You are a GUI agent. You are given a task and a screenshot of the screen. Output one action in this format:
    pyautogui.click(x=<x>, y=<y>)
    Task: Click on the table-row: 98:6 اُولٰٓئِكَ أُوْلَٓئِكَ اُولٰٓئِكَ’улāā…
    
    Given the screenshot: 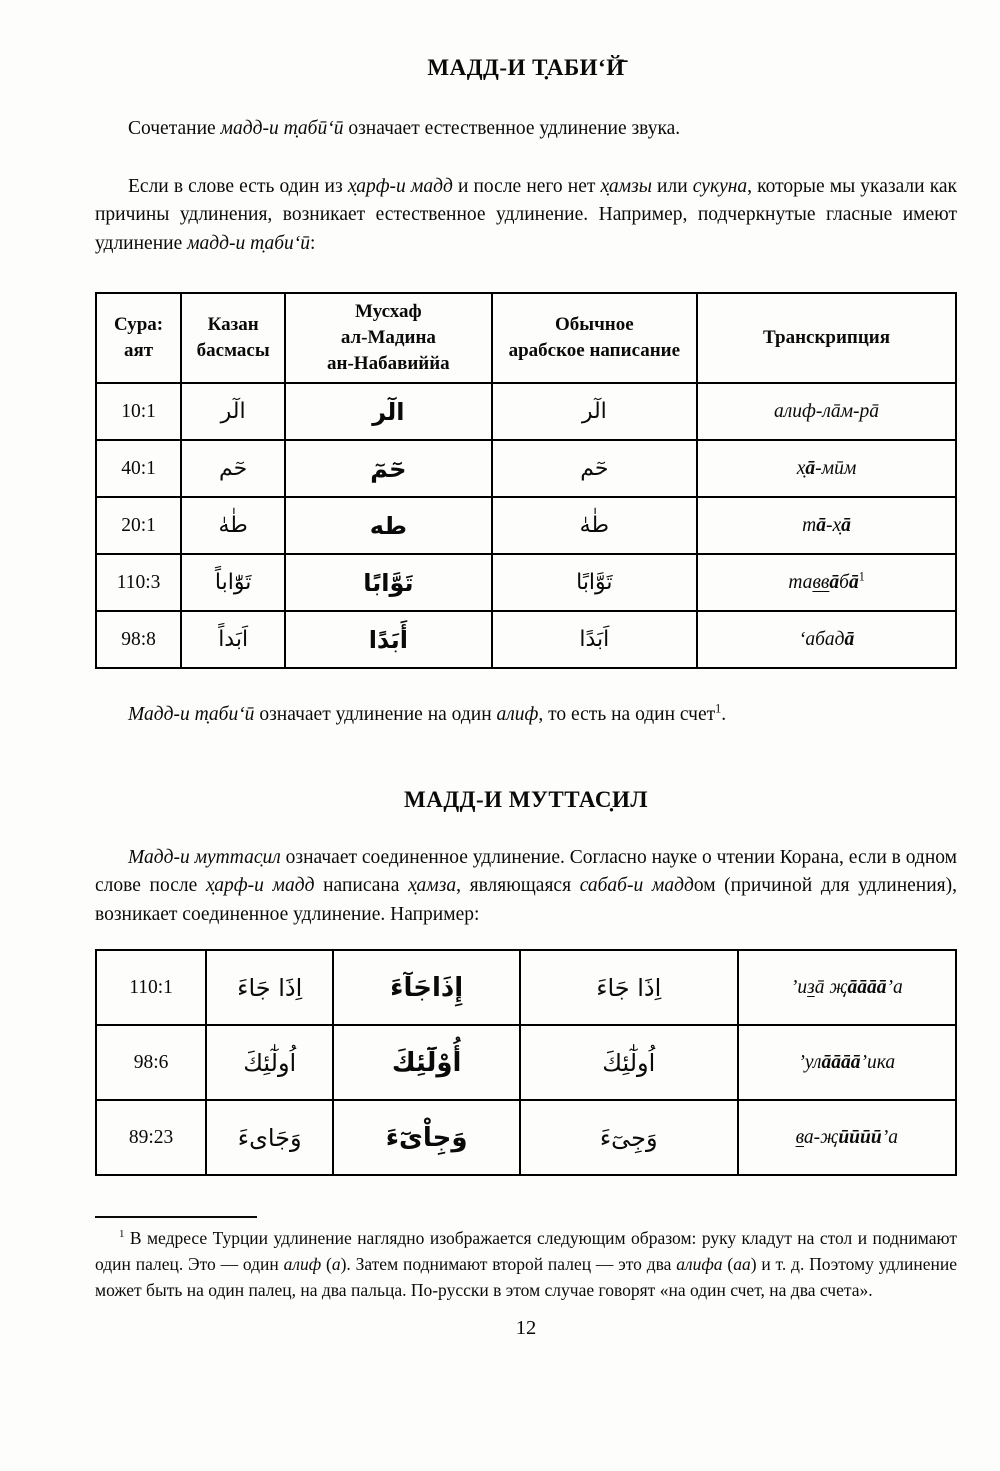 What is the action you would take?
    pyautogui.click(x=526, y=1062)
    